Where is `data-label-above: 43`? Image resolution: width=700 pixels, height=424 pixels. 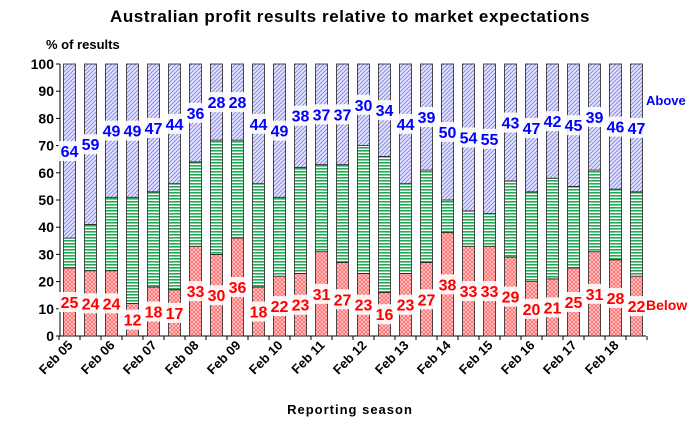
data-label-above: 43 is located at coordinates (511, 123).